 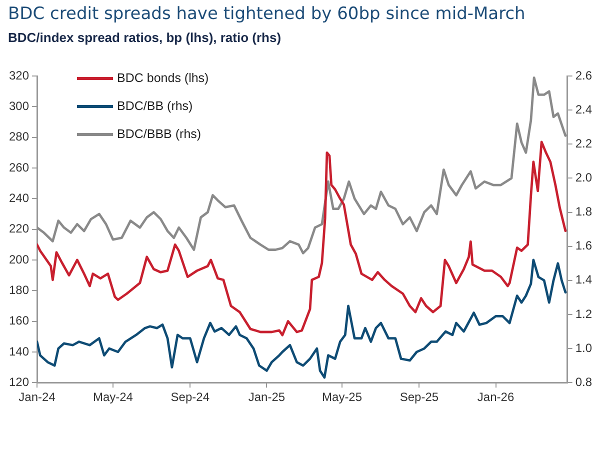 What do you see at coordinates (19, 229) in the screenshot?
I see `y-tick-label: 220` at bounding box center [19, 229].